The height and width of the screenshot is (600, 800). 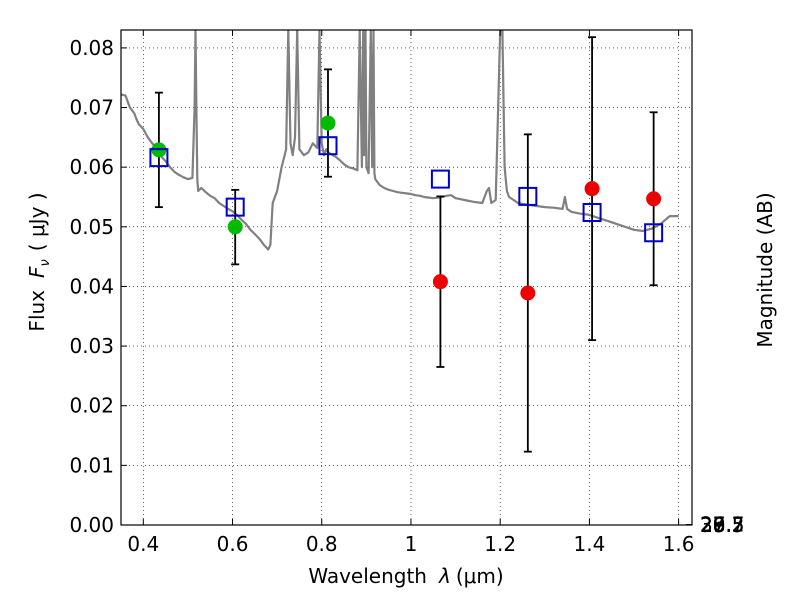 I want to click on y-axis-label: FluxFν( μJy ), so click(x=39, y=261).